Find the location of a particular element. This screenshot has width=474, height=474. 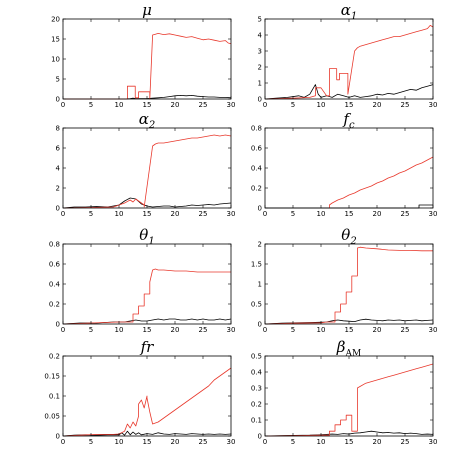

panel-title: α1 is located at coordinates (349, 11).